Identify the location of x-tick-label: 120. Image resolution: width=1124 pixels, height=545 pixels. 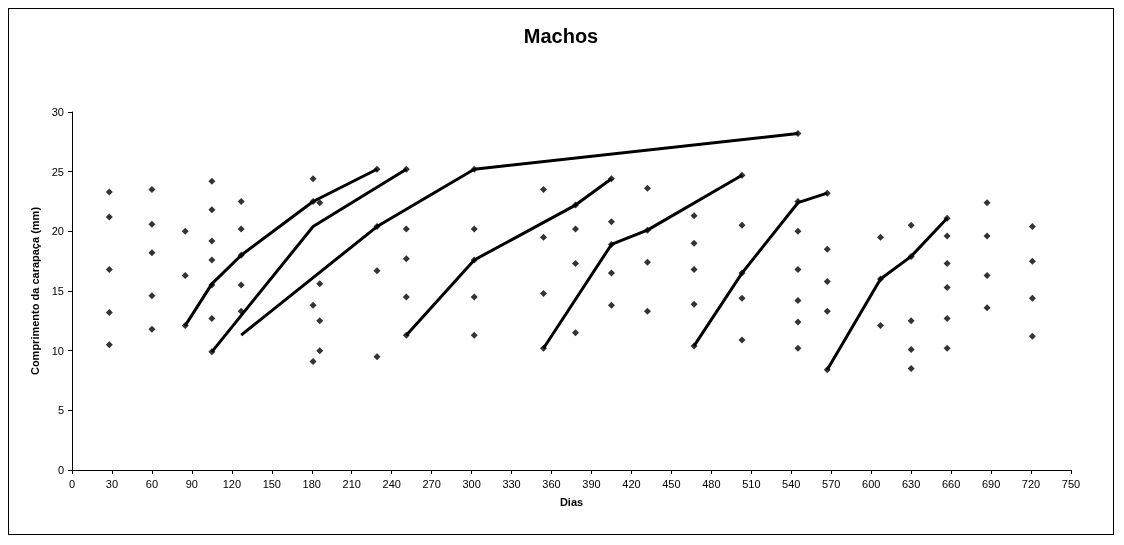
(232, 483).